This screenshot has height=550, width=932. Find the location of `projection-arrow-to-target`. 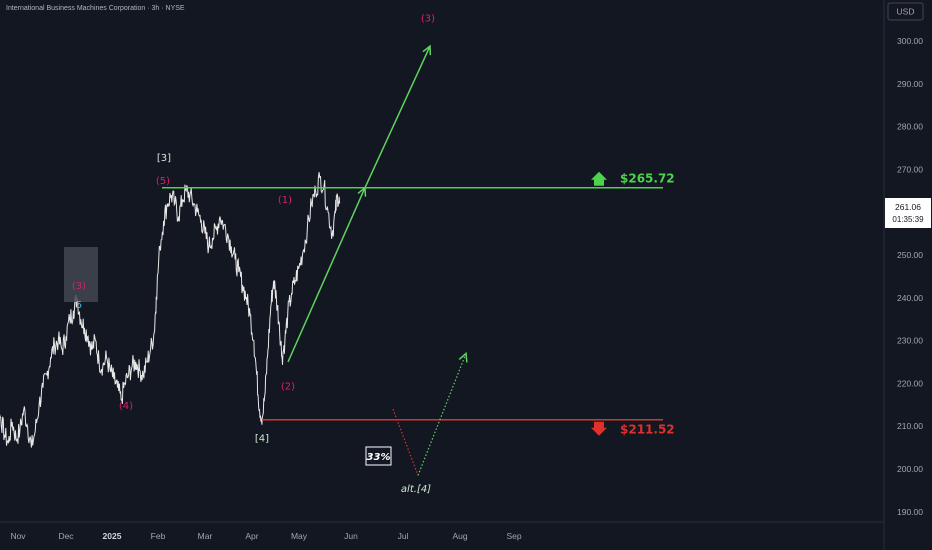

projection-arrow-to-target is located at coordinates (397, 117).